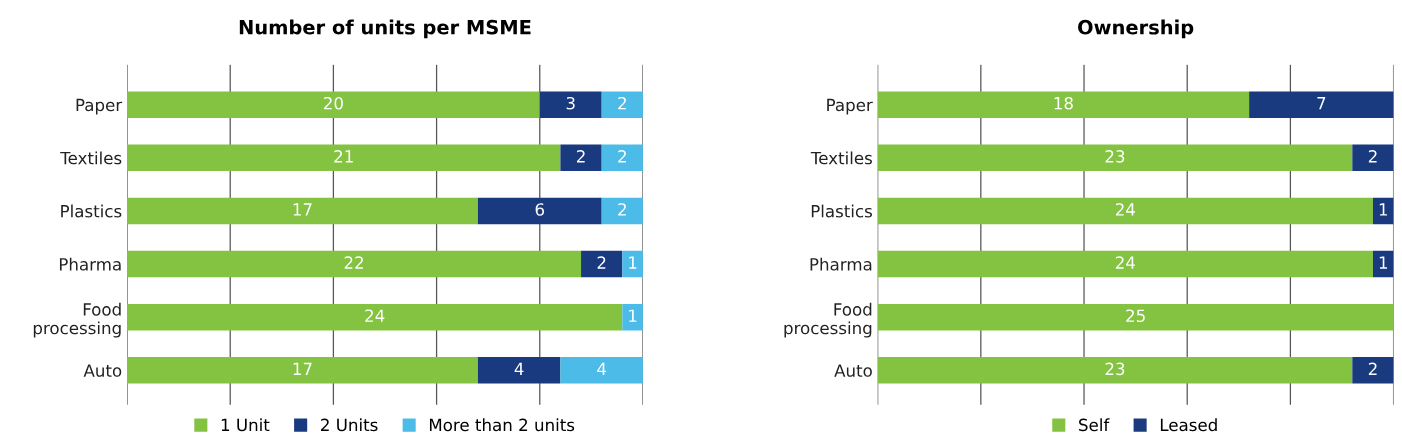  Describe the element at coordinates (1188, 425) in the screenshot. I see `legend-label: Leased` at that location.